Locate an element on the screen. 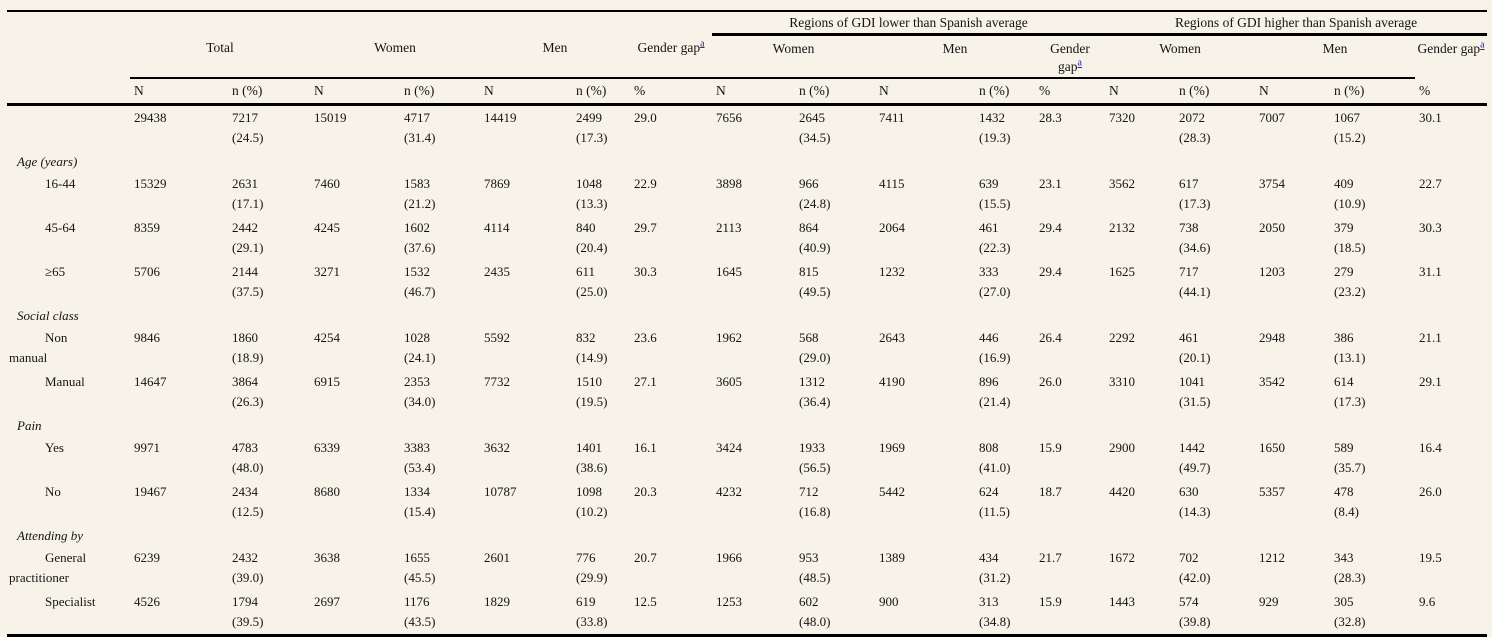 Image resolution: width=1492 pixels, height=637 pixels. section-label: Age (years) is located at coordinates (47, 161).